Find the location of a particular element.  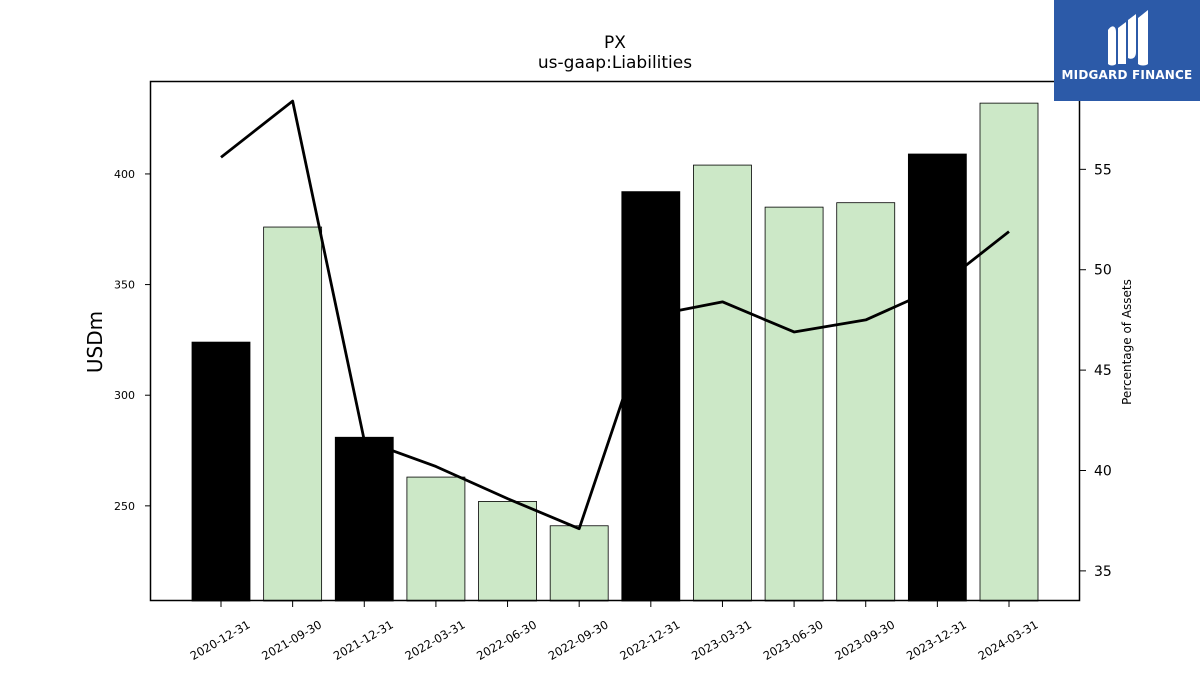

x-tick-label: 2022-09-30 is located at coordinates (578, 640).